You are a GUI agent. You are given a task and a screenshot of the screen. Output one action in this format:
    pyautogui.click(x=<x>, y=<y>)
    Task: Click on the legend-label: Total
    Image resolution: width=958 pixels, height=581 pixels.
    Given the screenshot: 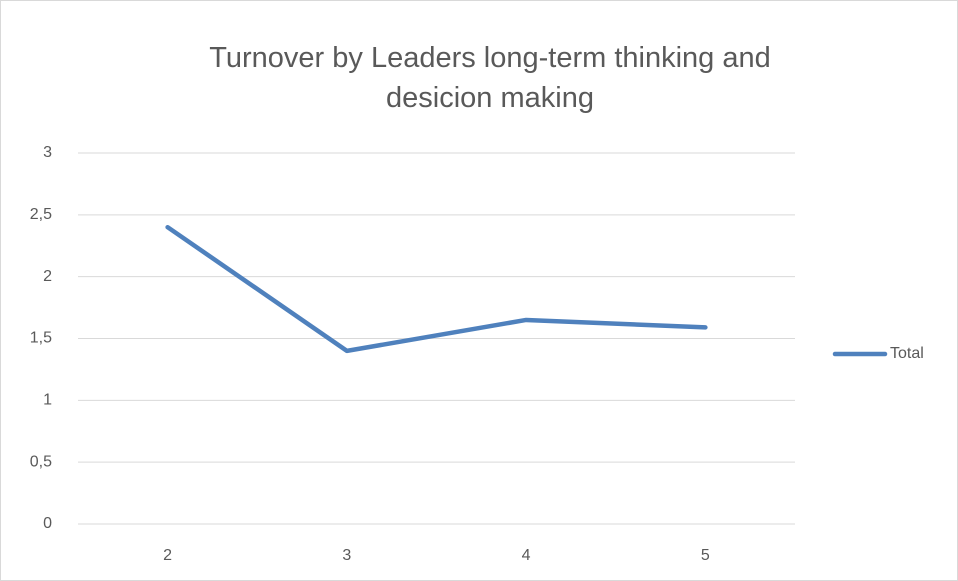 What is the action you would take?
    pyautogui.click(x=907, y=353)
    